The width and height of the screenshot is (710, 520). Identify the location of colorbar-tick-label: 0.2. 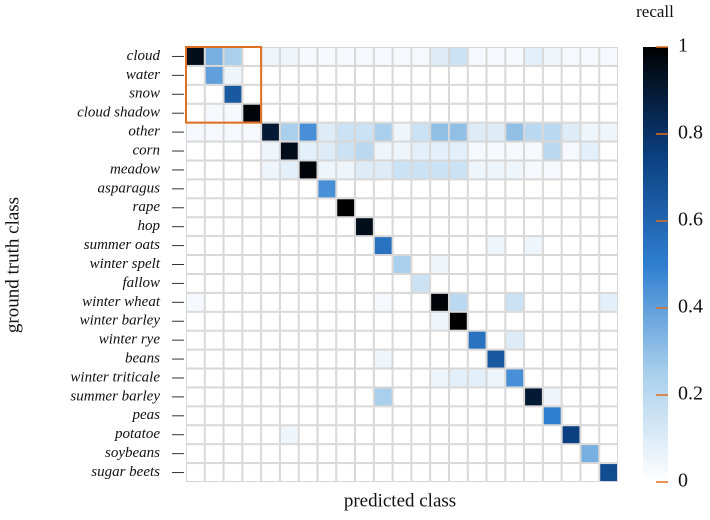
(690, 394).